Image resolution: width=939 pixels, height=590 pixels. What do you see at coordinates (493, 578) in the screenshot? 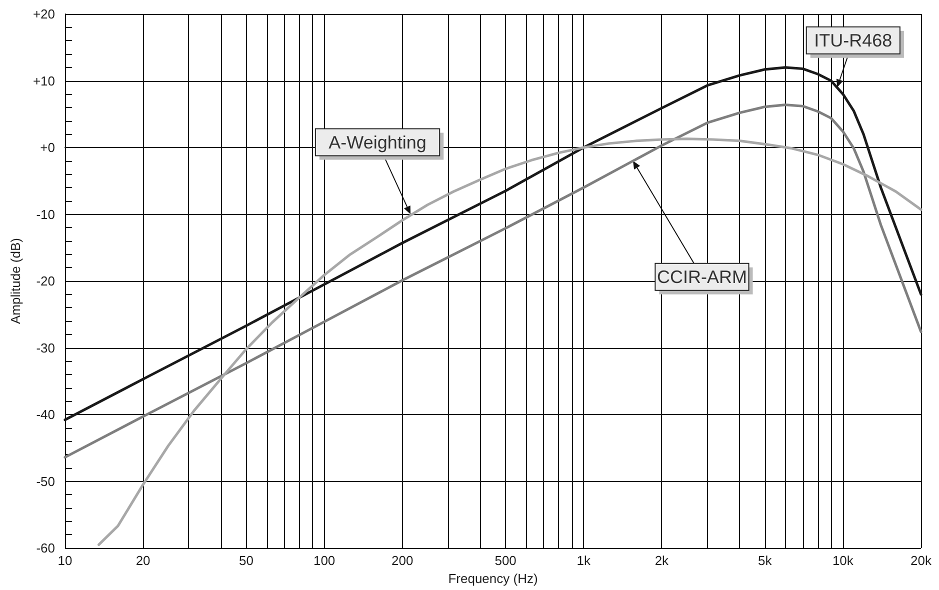
I see `x-axis-title: Frequency (Hz)` at bounding box center [493, 578].